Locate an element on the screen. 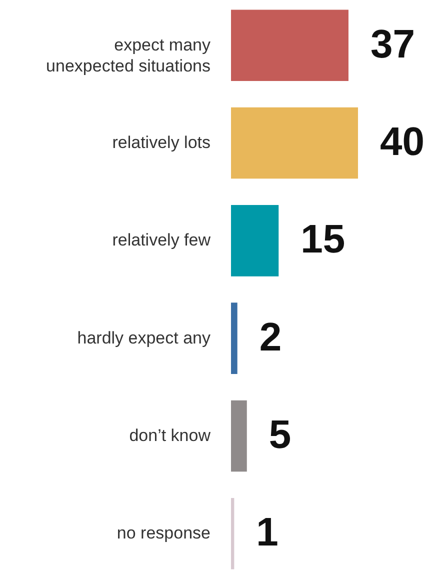 Image resolution: width=430 pixels, height=579 pixels. data-label: 5 is located at coordinates (280, 434).